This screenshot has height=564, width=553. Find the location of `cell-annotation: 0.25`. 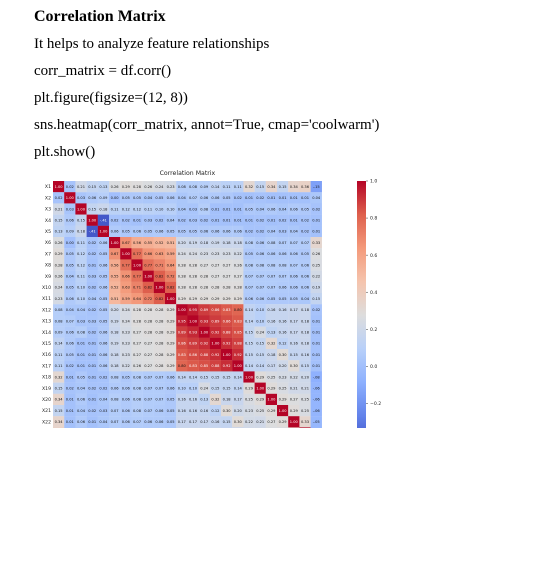

cell-annotation: 0.25 is located at coordinates (260, 411).